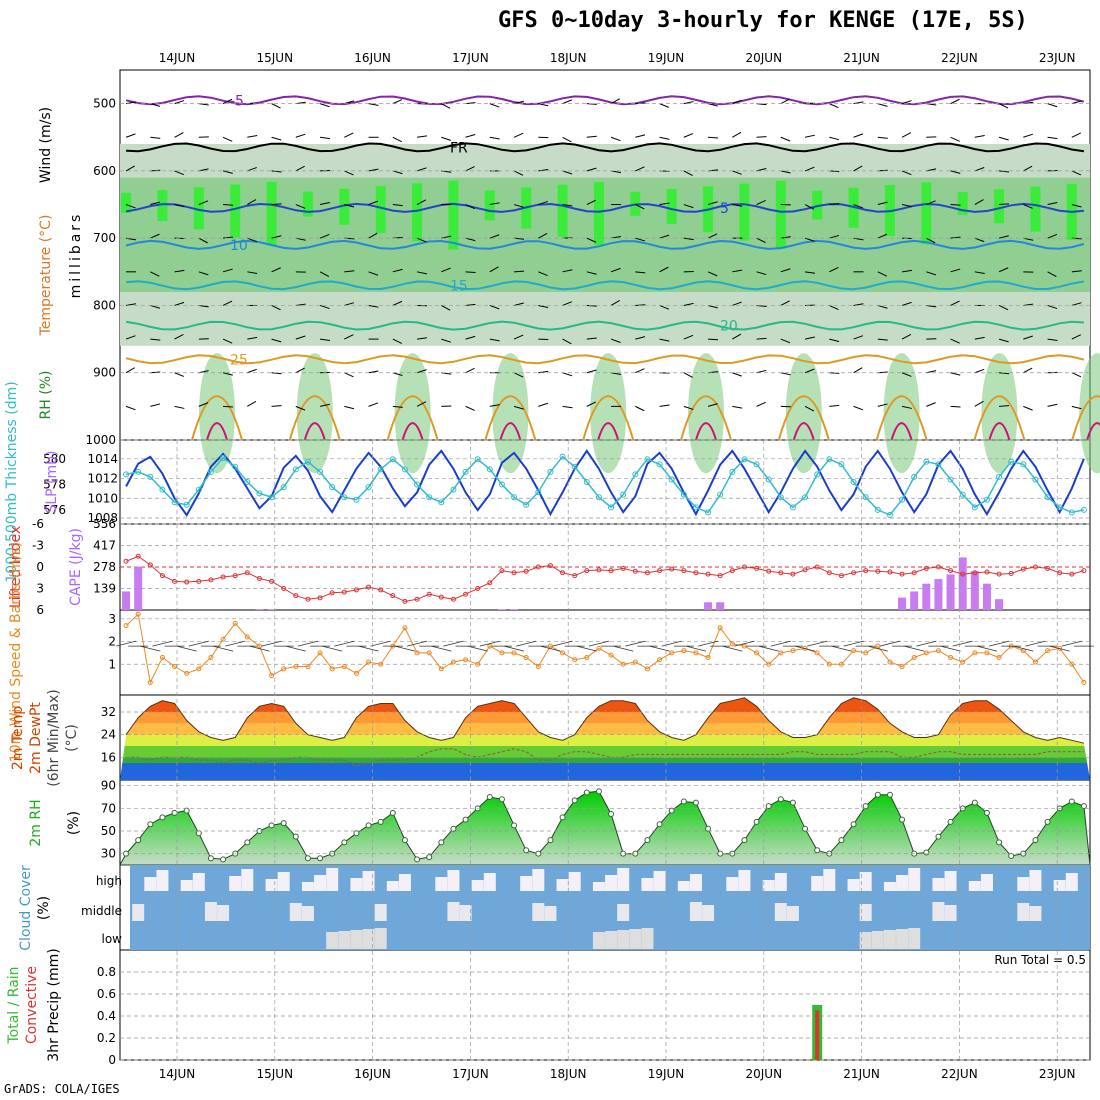 This screenshot has height=1100, width=1100. I want to click on cape-bar, so click(926, 596).